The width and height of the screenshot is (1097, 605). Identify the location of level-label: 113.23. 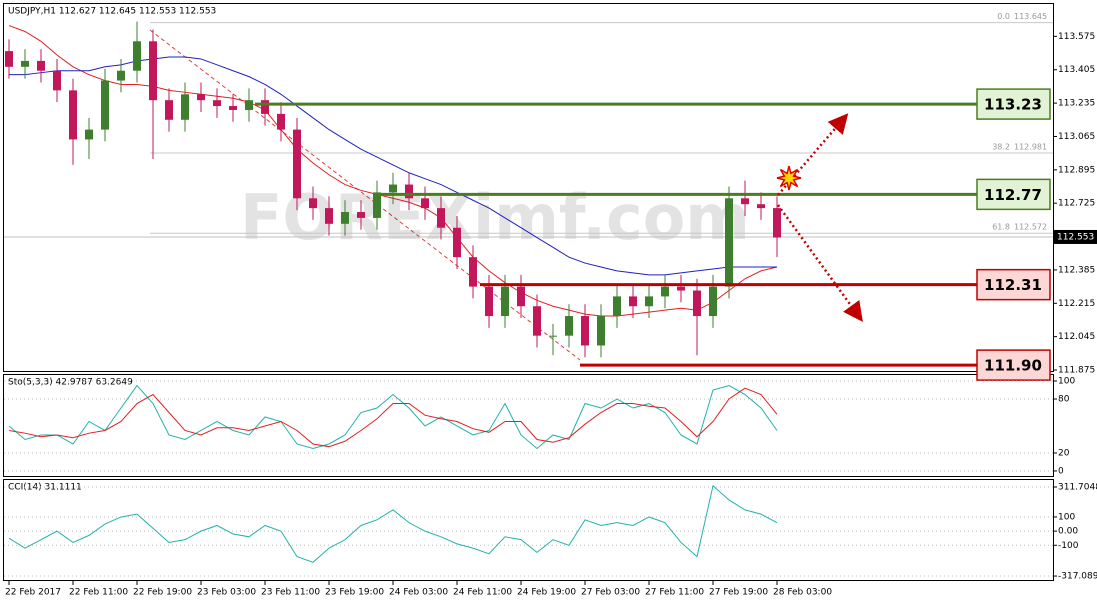
(1013, 105).